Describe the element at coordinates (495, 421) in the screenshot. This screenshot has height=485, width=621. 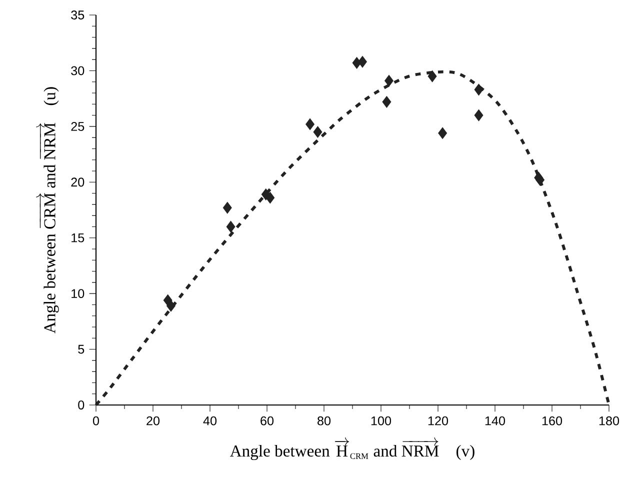
I see `x-tick-label: 140` at that location.